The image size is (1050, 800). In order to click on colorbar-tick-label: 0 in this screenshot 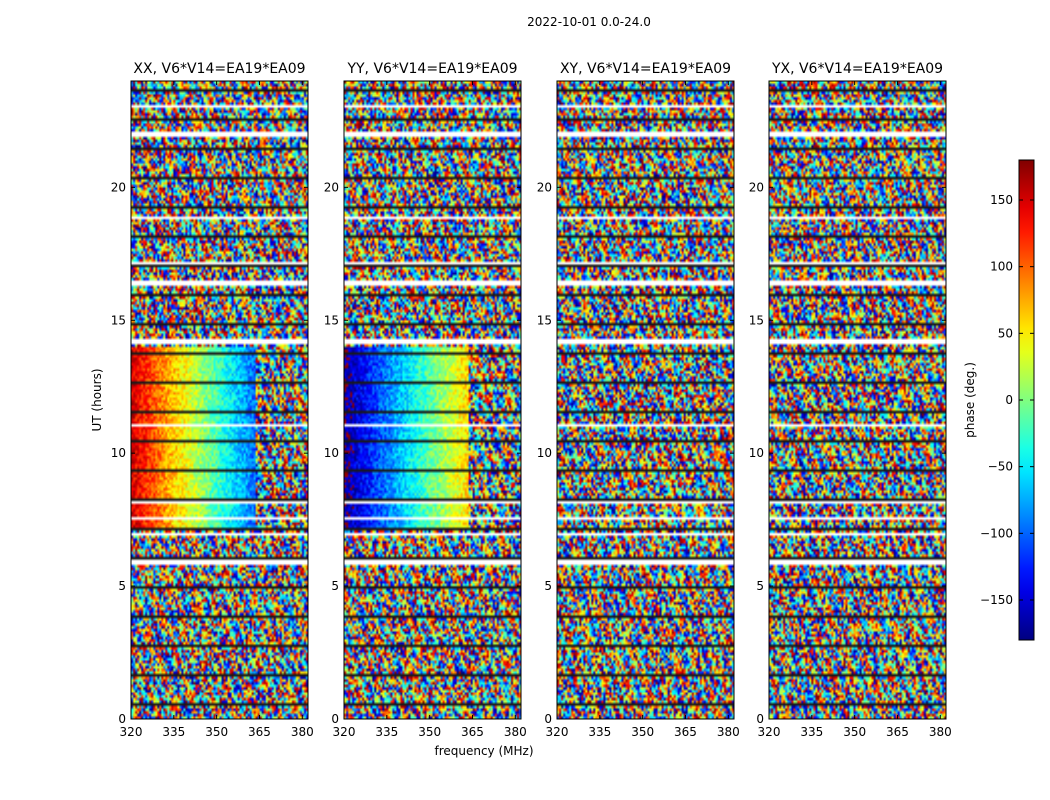, I will do `click(1009, 400)`.